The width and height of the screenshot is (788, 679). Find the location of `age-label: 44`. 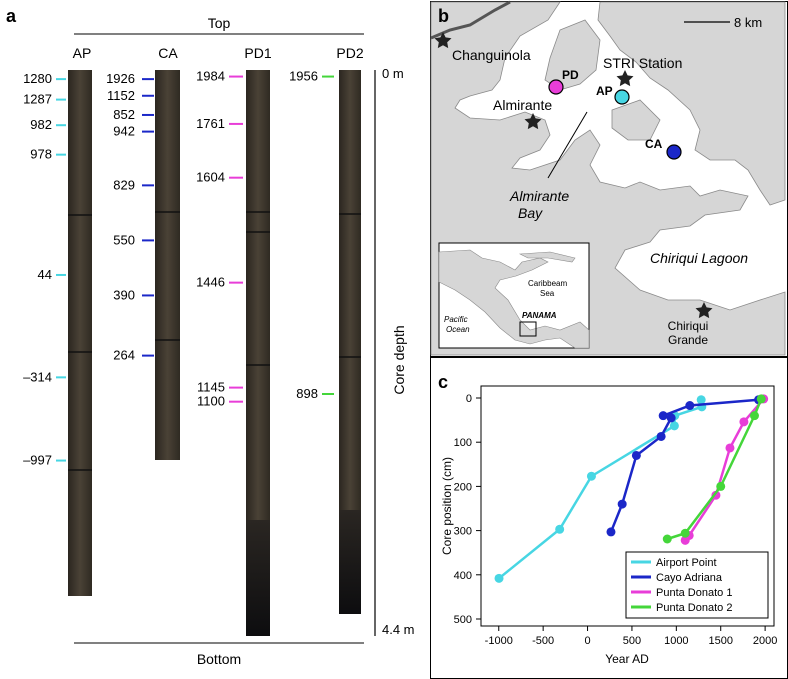

age-label: 44 is located at coordinates (45, 274).